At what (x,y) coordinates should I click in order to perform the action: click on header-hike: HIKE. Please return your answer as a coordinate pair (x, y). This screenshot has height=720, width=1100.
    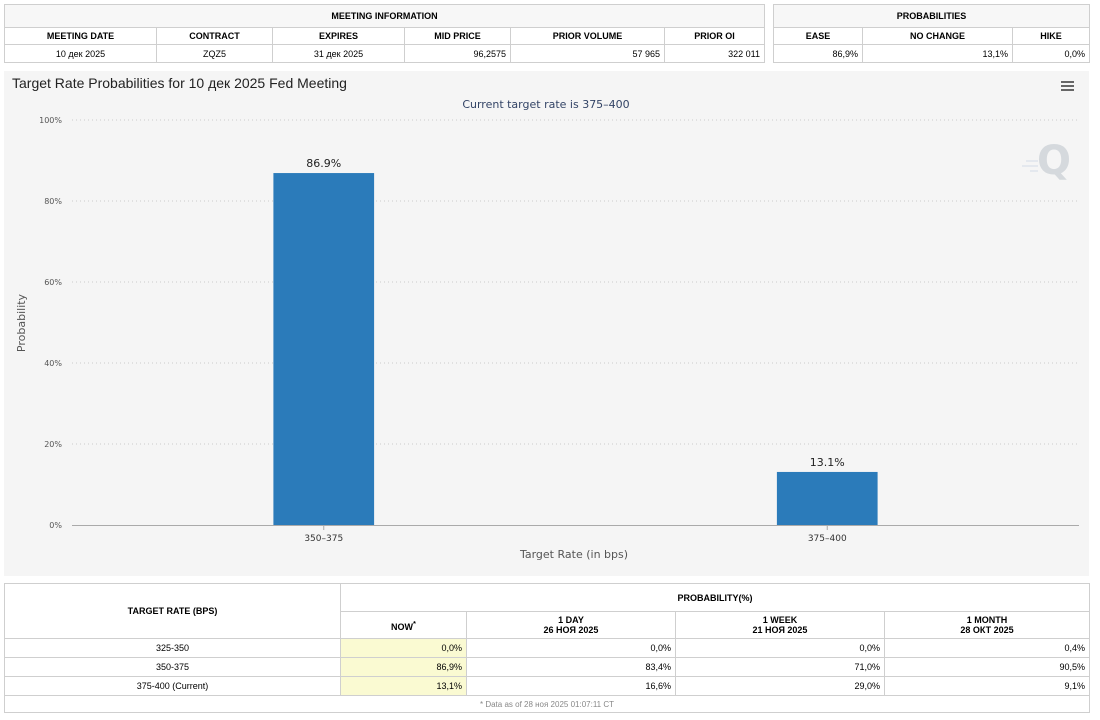
    Looking at the image, I should click on (1051, 36).